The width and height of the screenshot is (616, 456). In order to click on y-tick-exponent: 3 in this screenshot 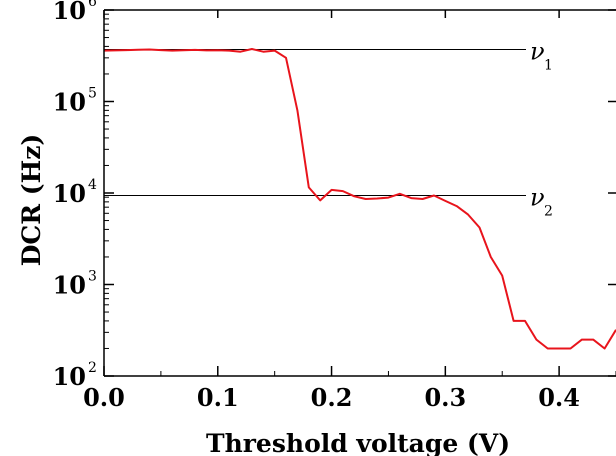, I will do `click(92, 277)`.